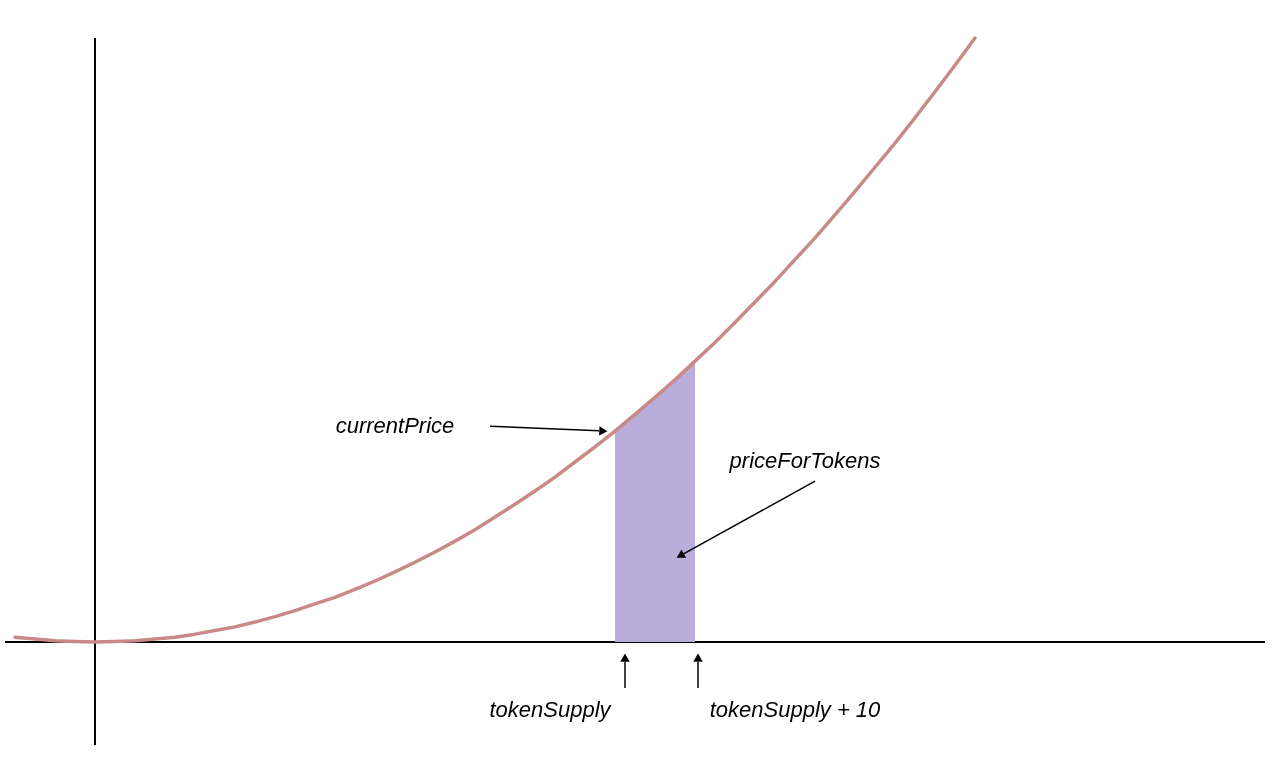 Image resolution: width=1280 pixels, height=770 pixels. What do you see at coordinates (551, 709) in the screenshot?
I see `text: tokenSupply` at bounding box center [551, 709].